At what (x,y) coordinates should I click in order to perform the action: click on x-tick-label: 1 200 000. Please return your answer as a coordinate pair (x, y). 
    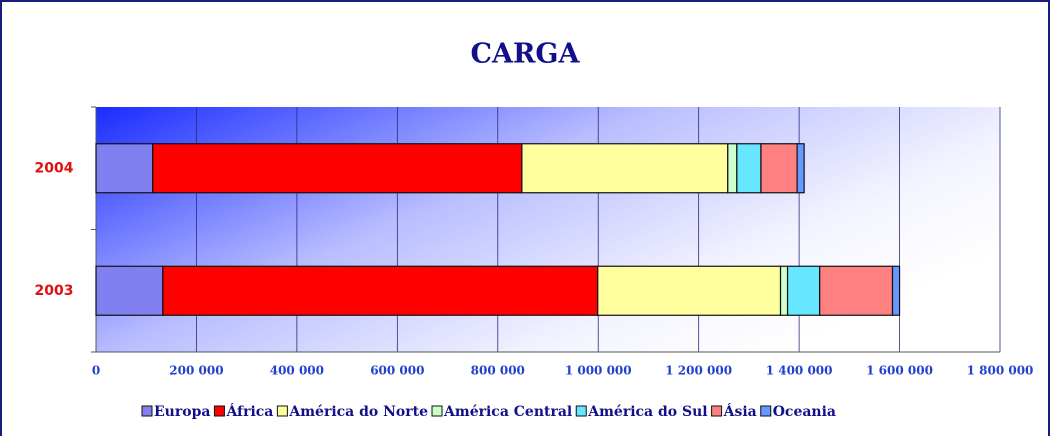
    Looking at the image, I should click on (698, 371).